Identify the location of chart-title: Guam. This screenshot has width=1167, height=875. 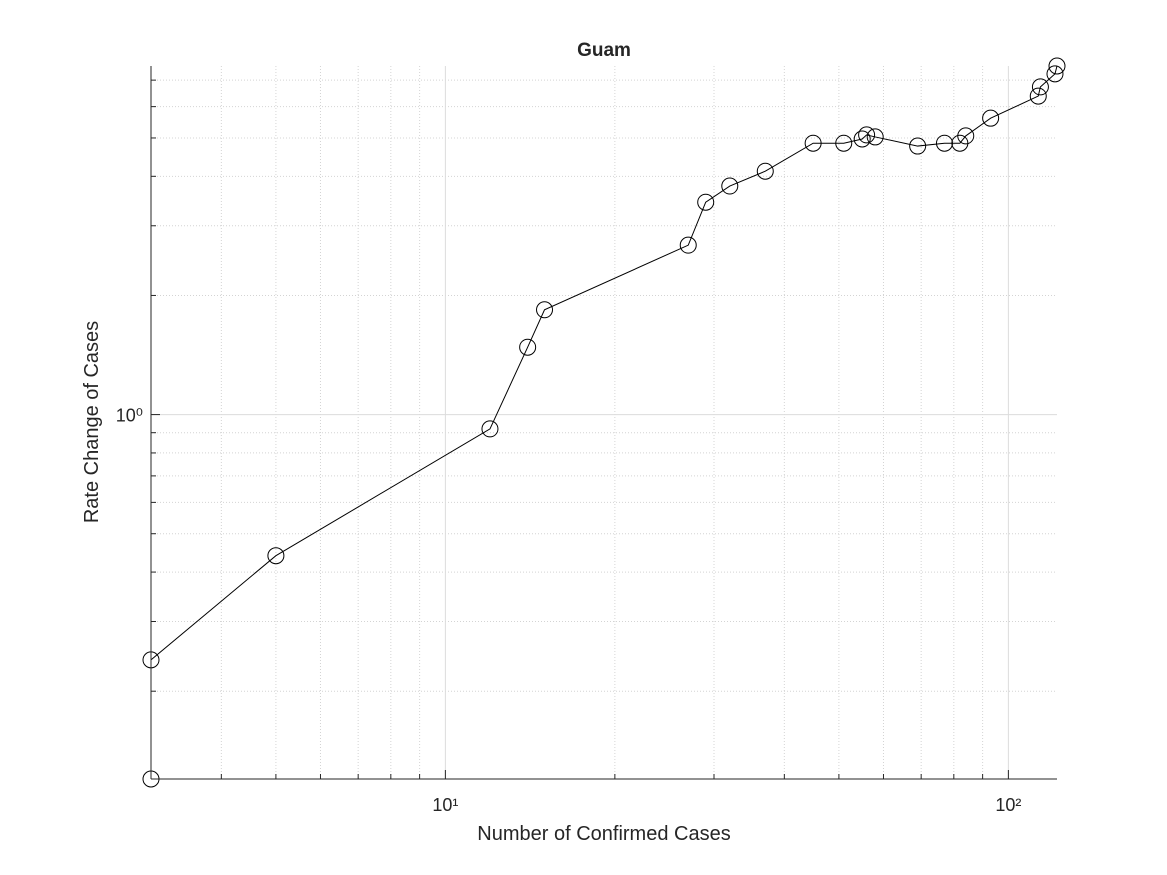
(604, 50).